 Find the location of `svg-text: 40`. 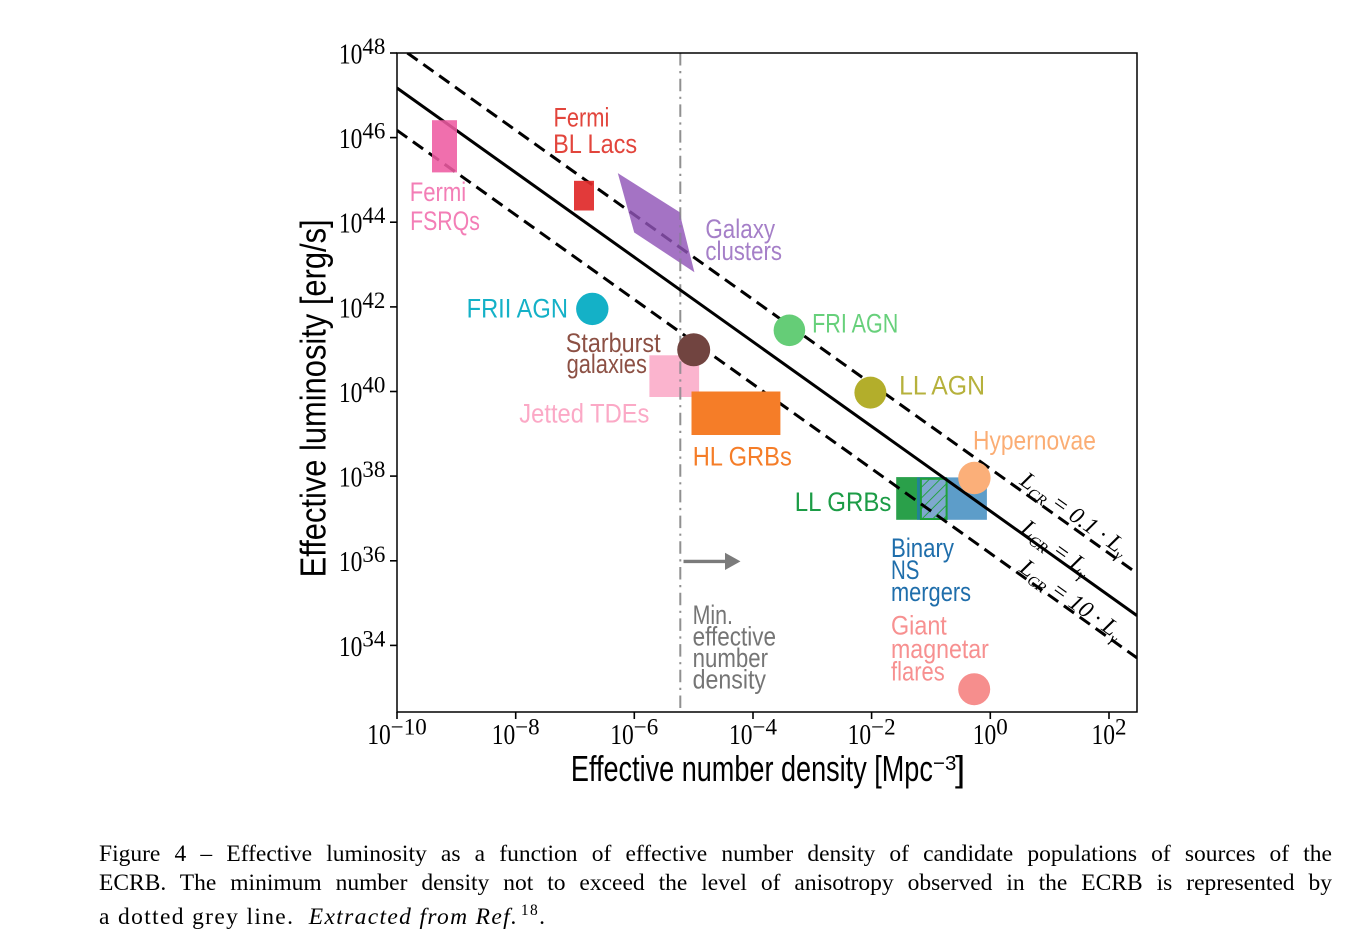

svg-text: 40 is located at coordinates (373, 385).